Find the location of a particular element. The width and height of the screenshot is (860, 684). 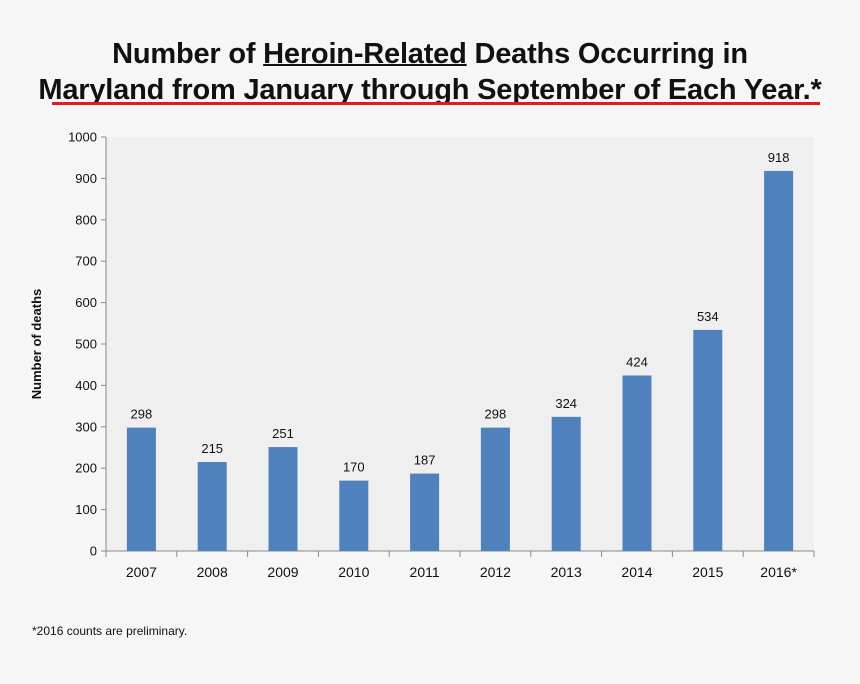

y-tick-label: 0 is located at coordinates (93, 551).